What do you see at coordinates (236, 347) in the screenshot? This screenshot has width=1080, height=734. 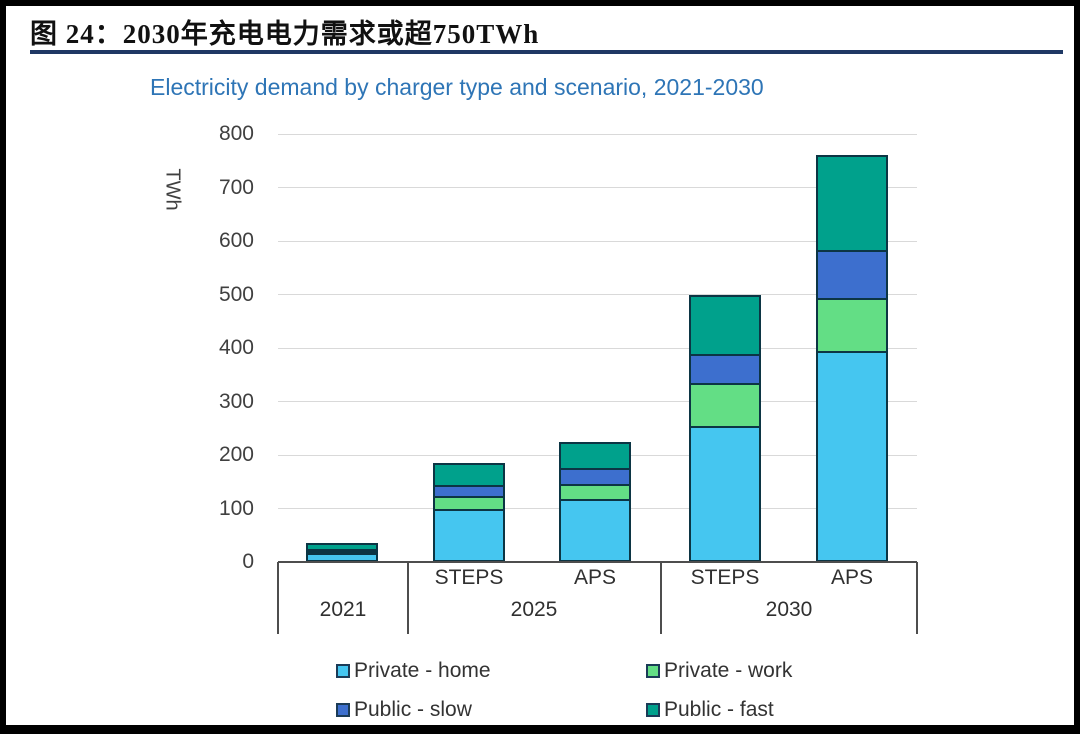 I see `y-tick-label-400: 400` at bounding box center [236, 347].